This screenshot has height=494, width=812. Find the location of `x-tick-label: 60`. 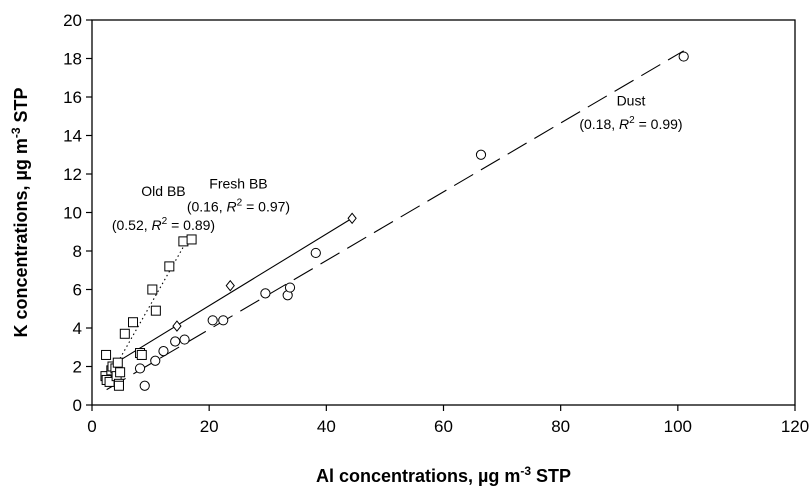

x-tick-label: 60 is located at coordinates (443, 426).